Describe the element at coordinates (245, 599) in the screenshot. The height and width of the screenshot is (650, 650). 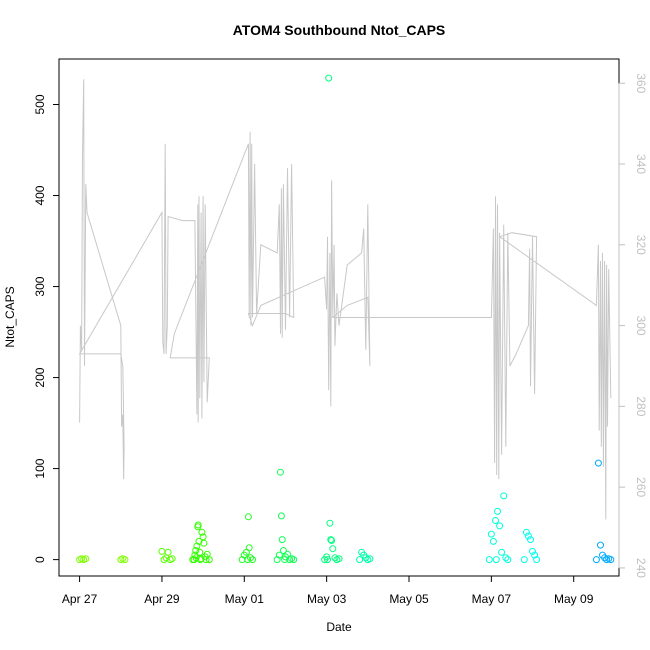
I see `x-tick-label: May 01` at that location.